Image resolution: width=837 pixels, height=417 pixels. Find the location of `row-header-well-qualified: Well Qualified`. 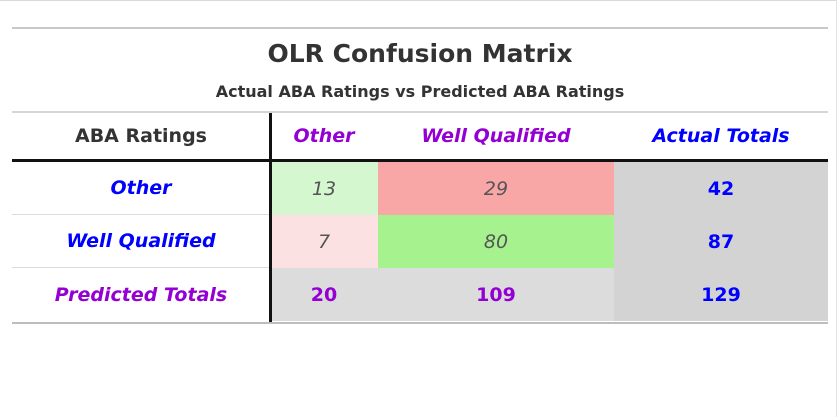

row-header-well-qualified: Well Qualified is located at coordinates (141, 241).